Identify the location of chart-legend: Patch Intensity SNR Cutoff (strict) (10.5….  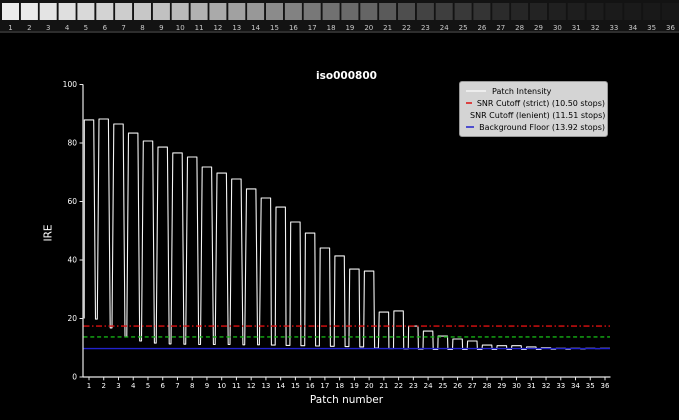
(533, 109).